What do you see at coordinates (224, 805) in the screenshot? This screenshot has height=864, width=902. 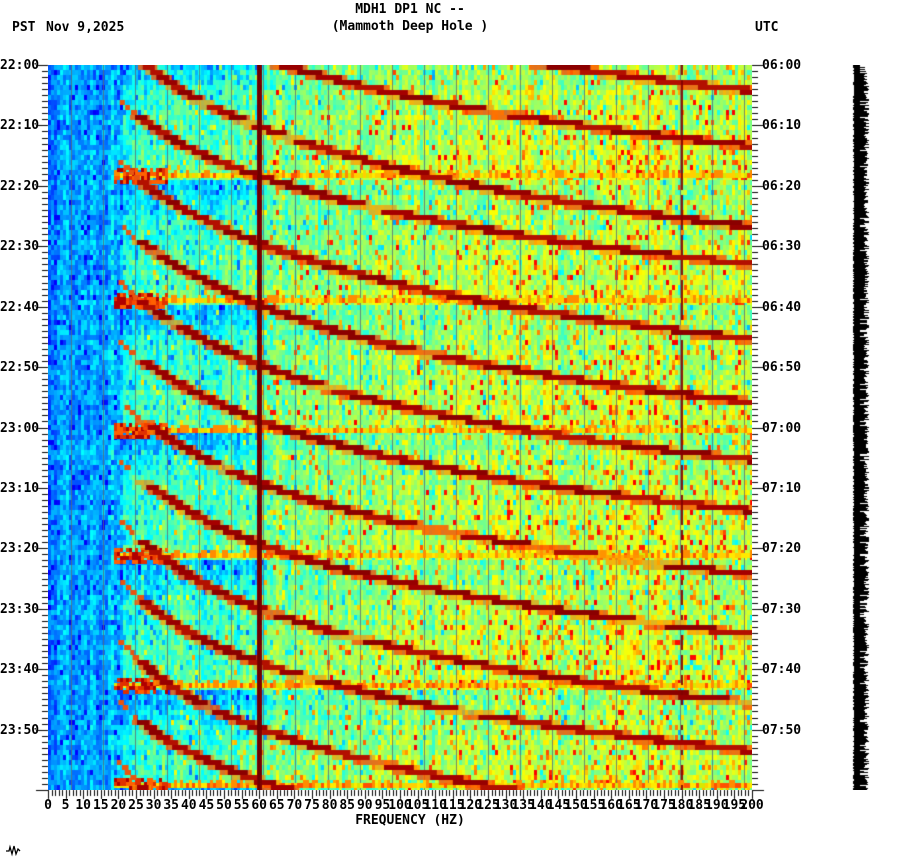 I see `x-tick-label: 50` at bounding box center [224, 805].